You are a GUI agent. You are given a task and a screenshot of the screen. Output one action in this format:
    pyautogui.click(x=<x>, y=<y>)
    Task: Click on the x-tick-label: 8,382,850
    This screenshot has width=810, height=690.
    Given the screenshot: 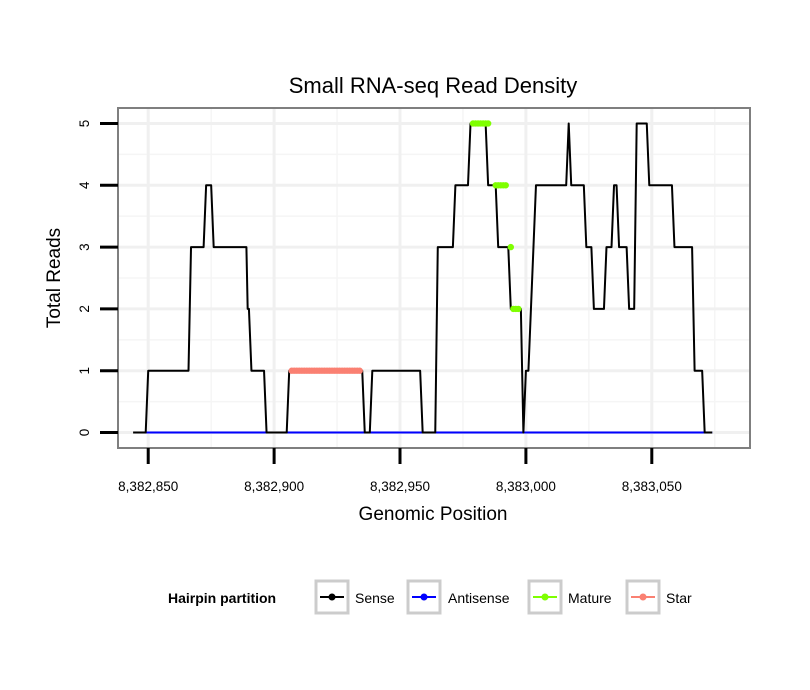 What is the action you would take?
    pyautogui.click(x=148, y=486)
    